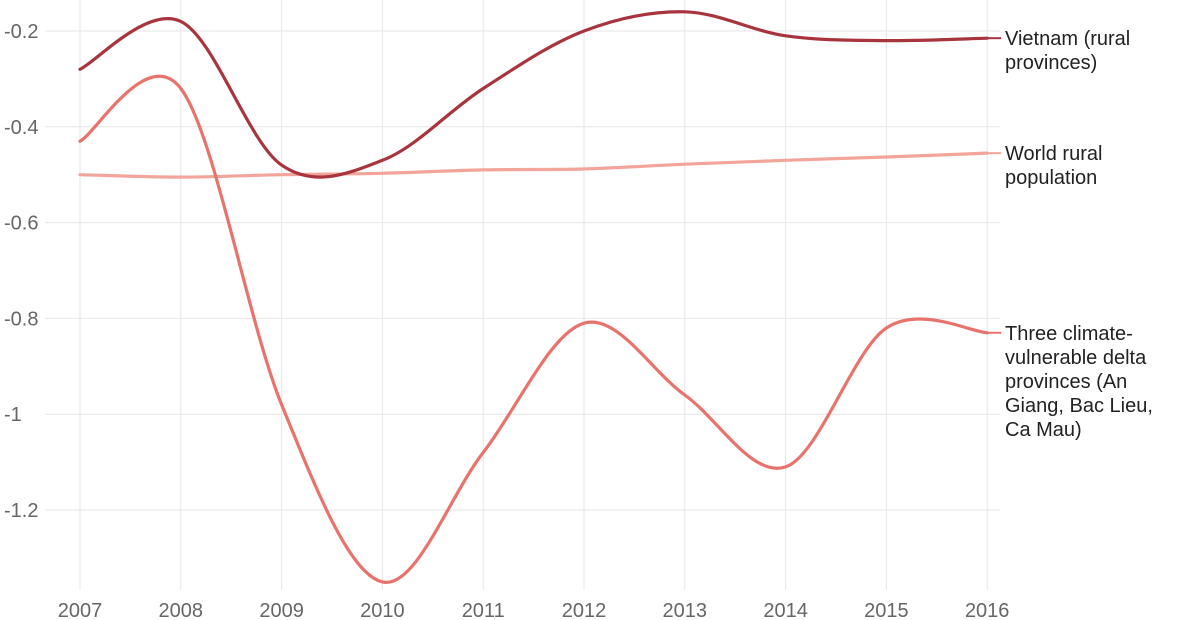  I want to click on y-tick-label: -1.2, so click(21, 511).